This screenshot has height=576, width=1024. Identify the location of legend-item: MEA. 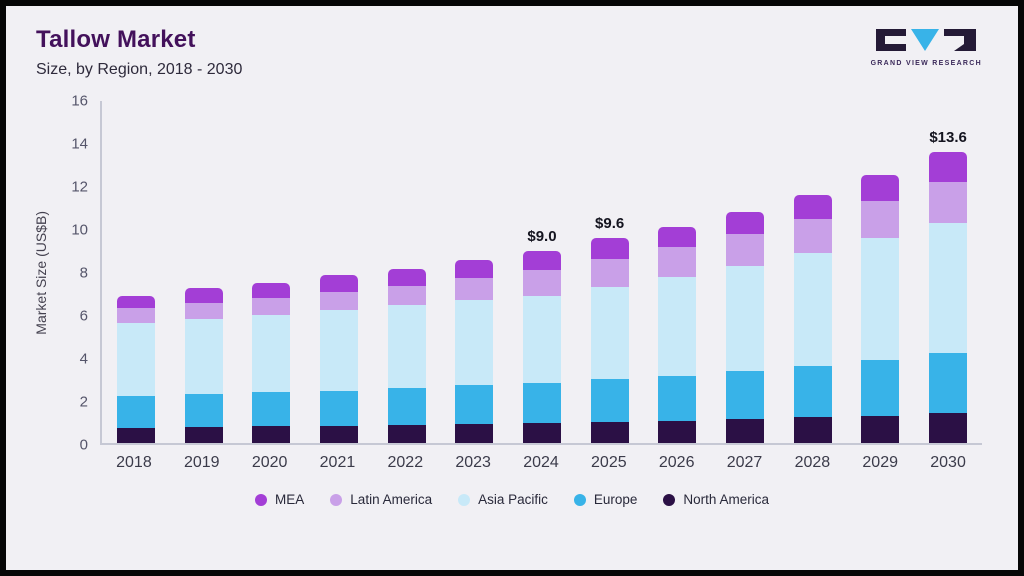
(279, 499).